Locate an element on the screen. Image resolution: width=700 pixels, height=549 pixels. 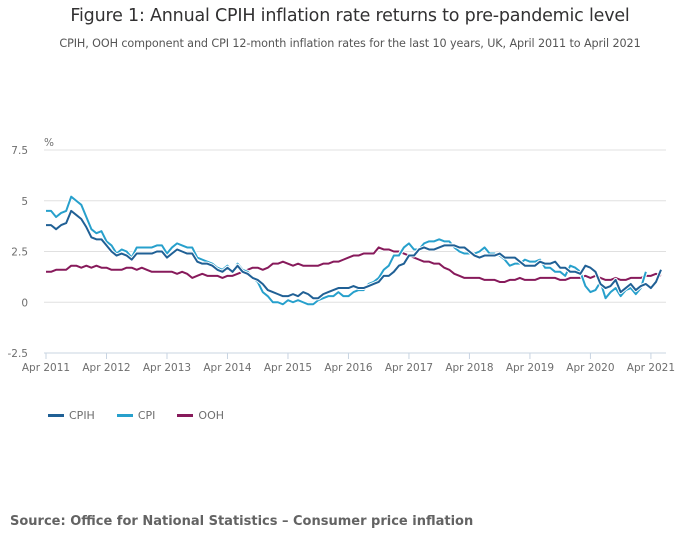
x-tick-label: Apr 2016 is located at coordinates (348, 368).